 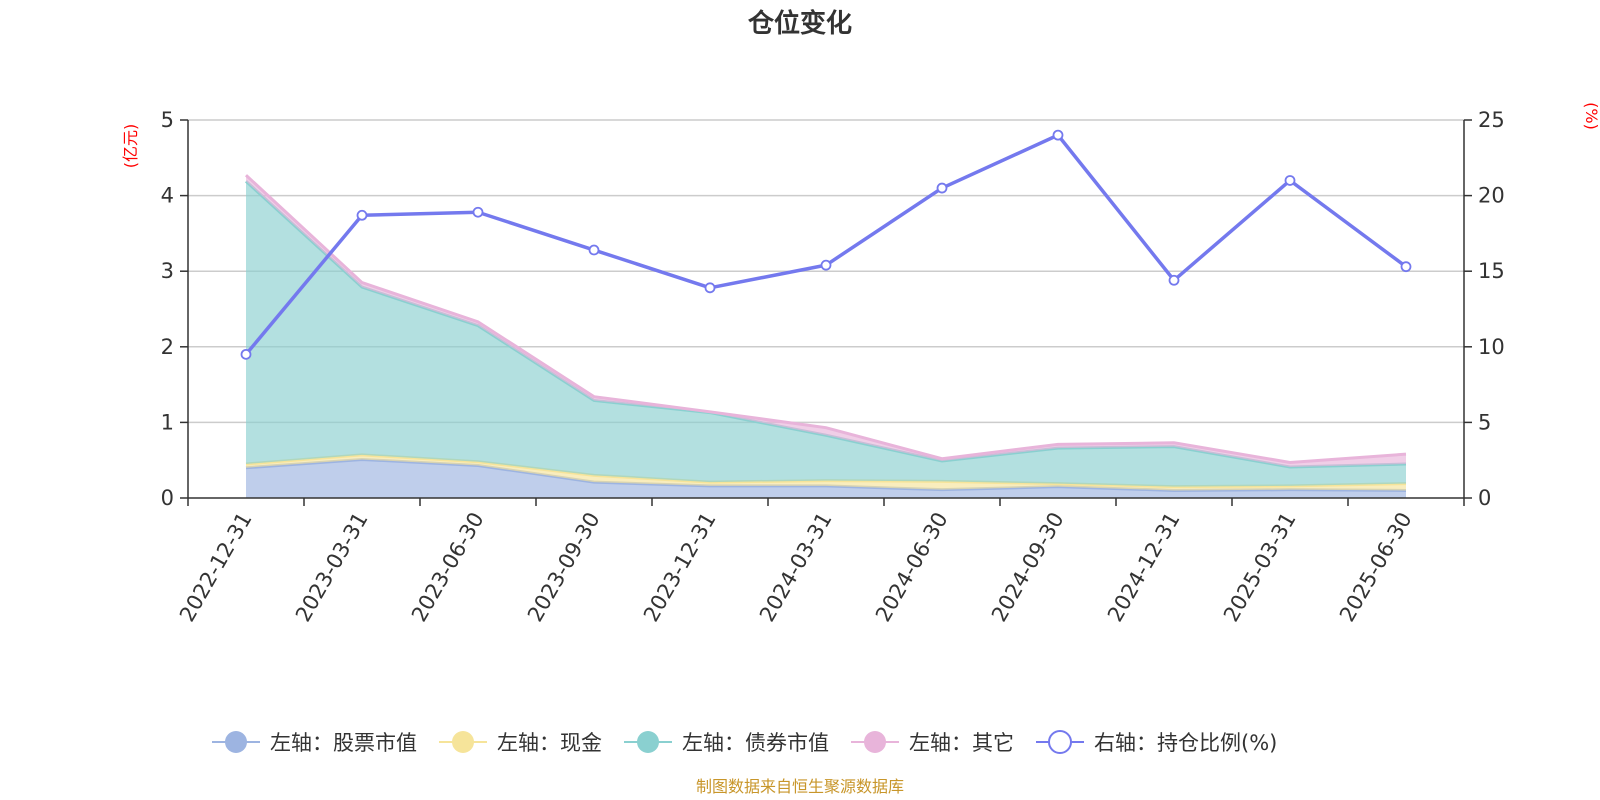 I want to click on legend: 左轴：股票市值 左轴：现金 左轴：债券市值 左轴：其它 右轴：持仓比例(%), so click(x=744, y=742).